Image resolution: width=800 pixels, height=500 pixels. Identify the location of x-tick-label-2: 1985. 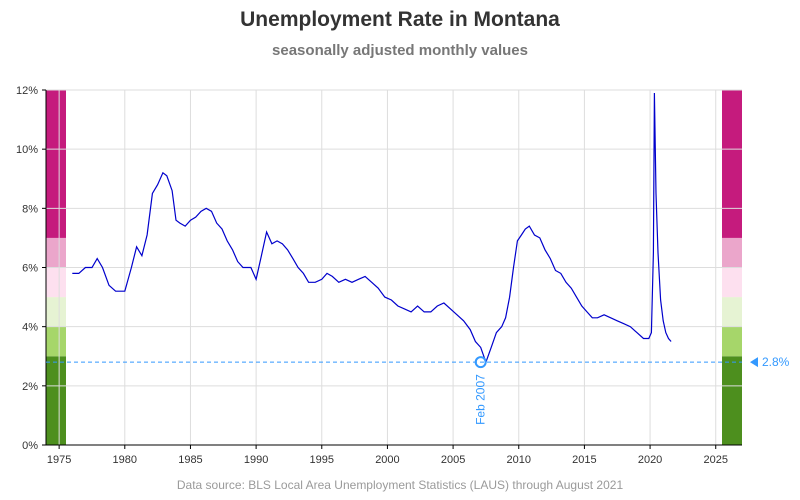
(190, 460).